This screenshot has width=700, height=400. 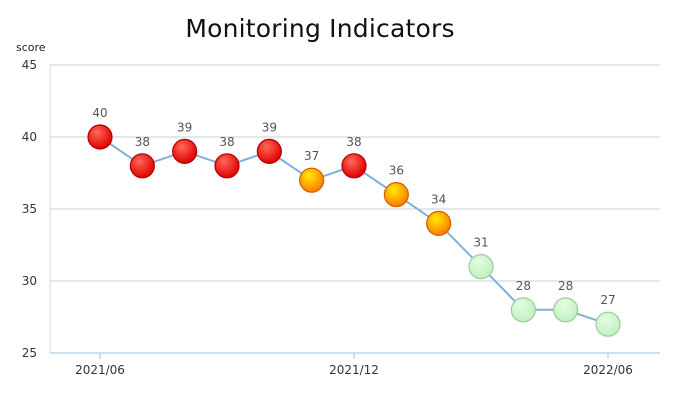 I want to click on y-tick-label-35: 35, so click(x=29, y=209).